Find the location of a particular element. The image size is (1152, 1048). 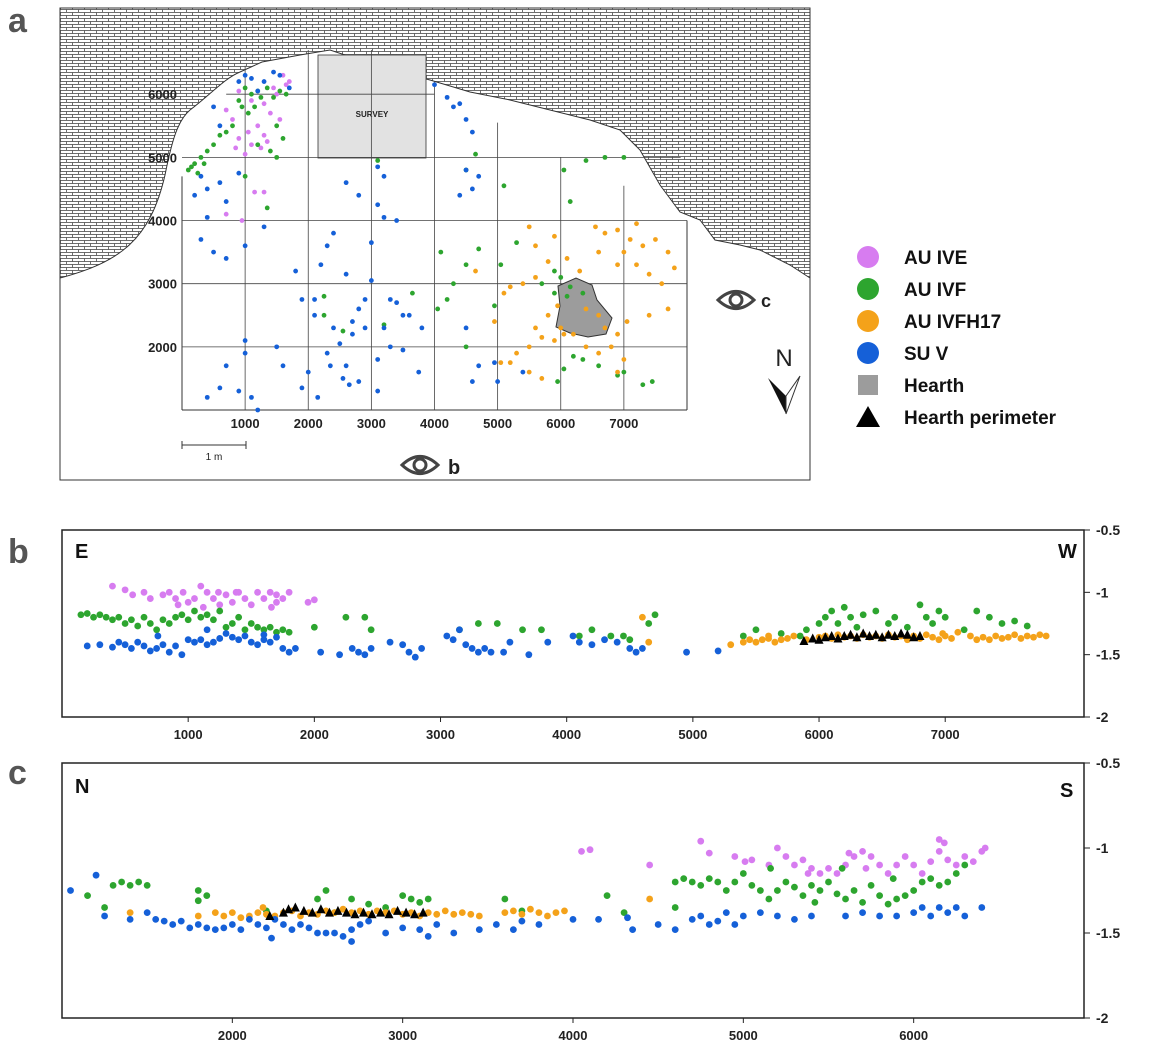

plan-x-tick-label: 1000 is located at coordinates (245, 423).